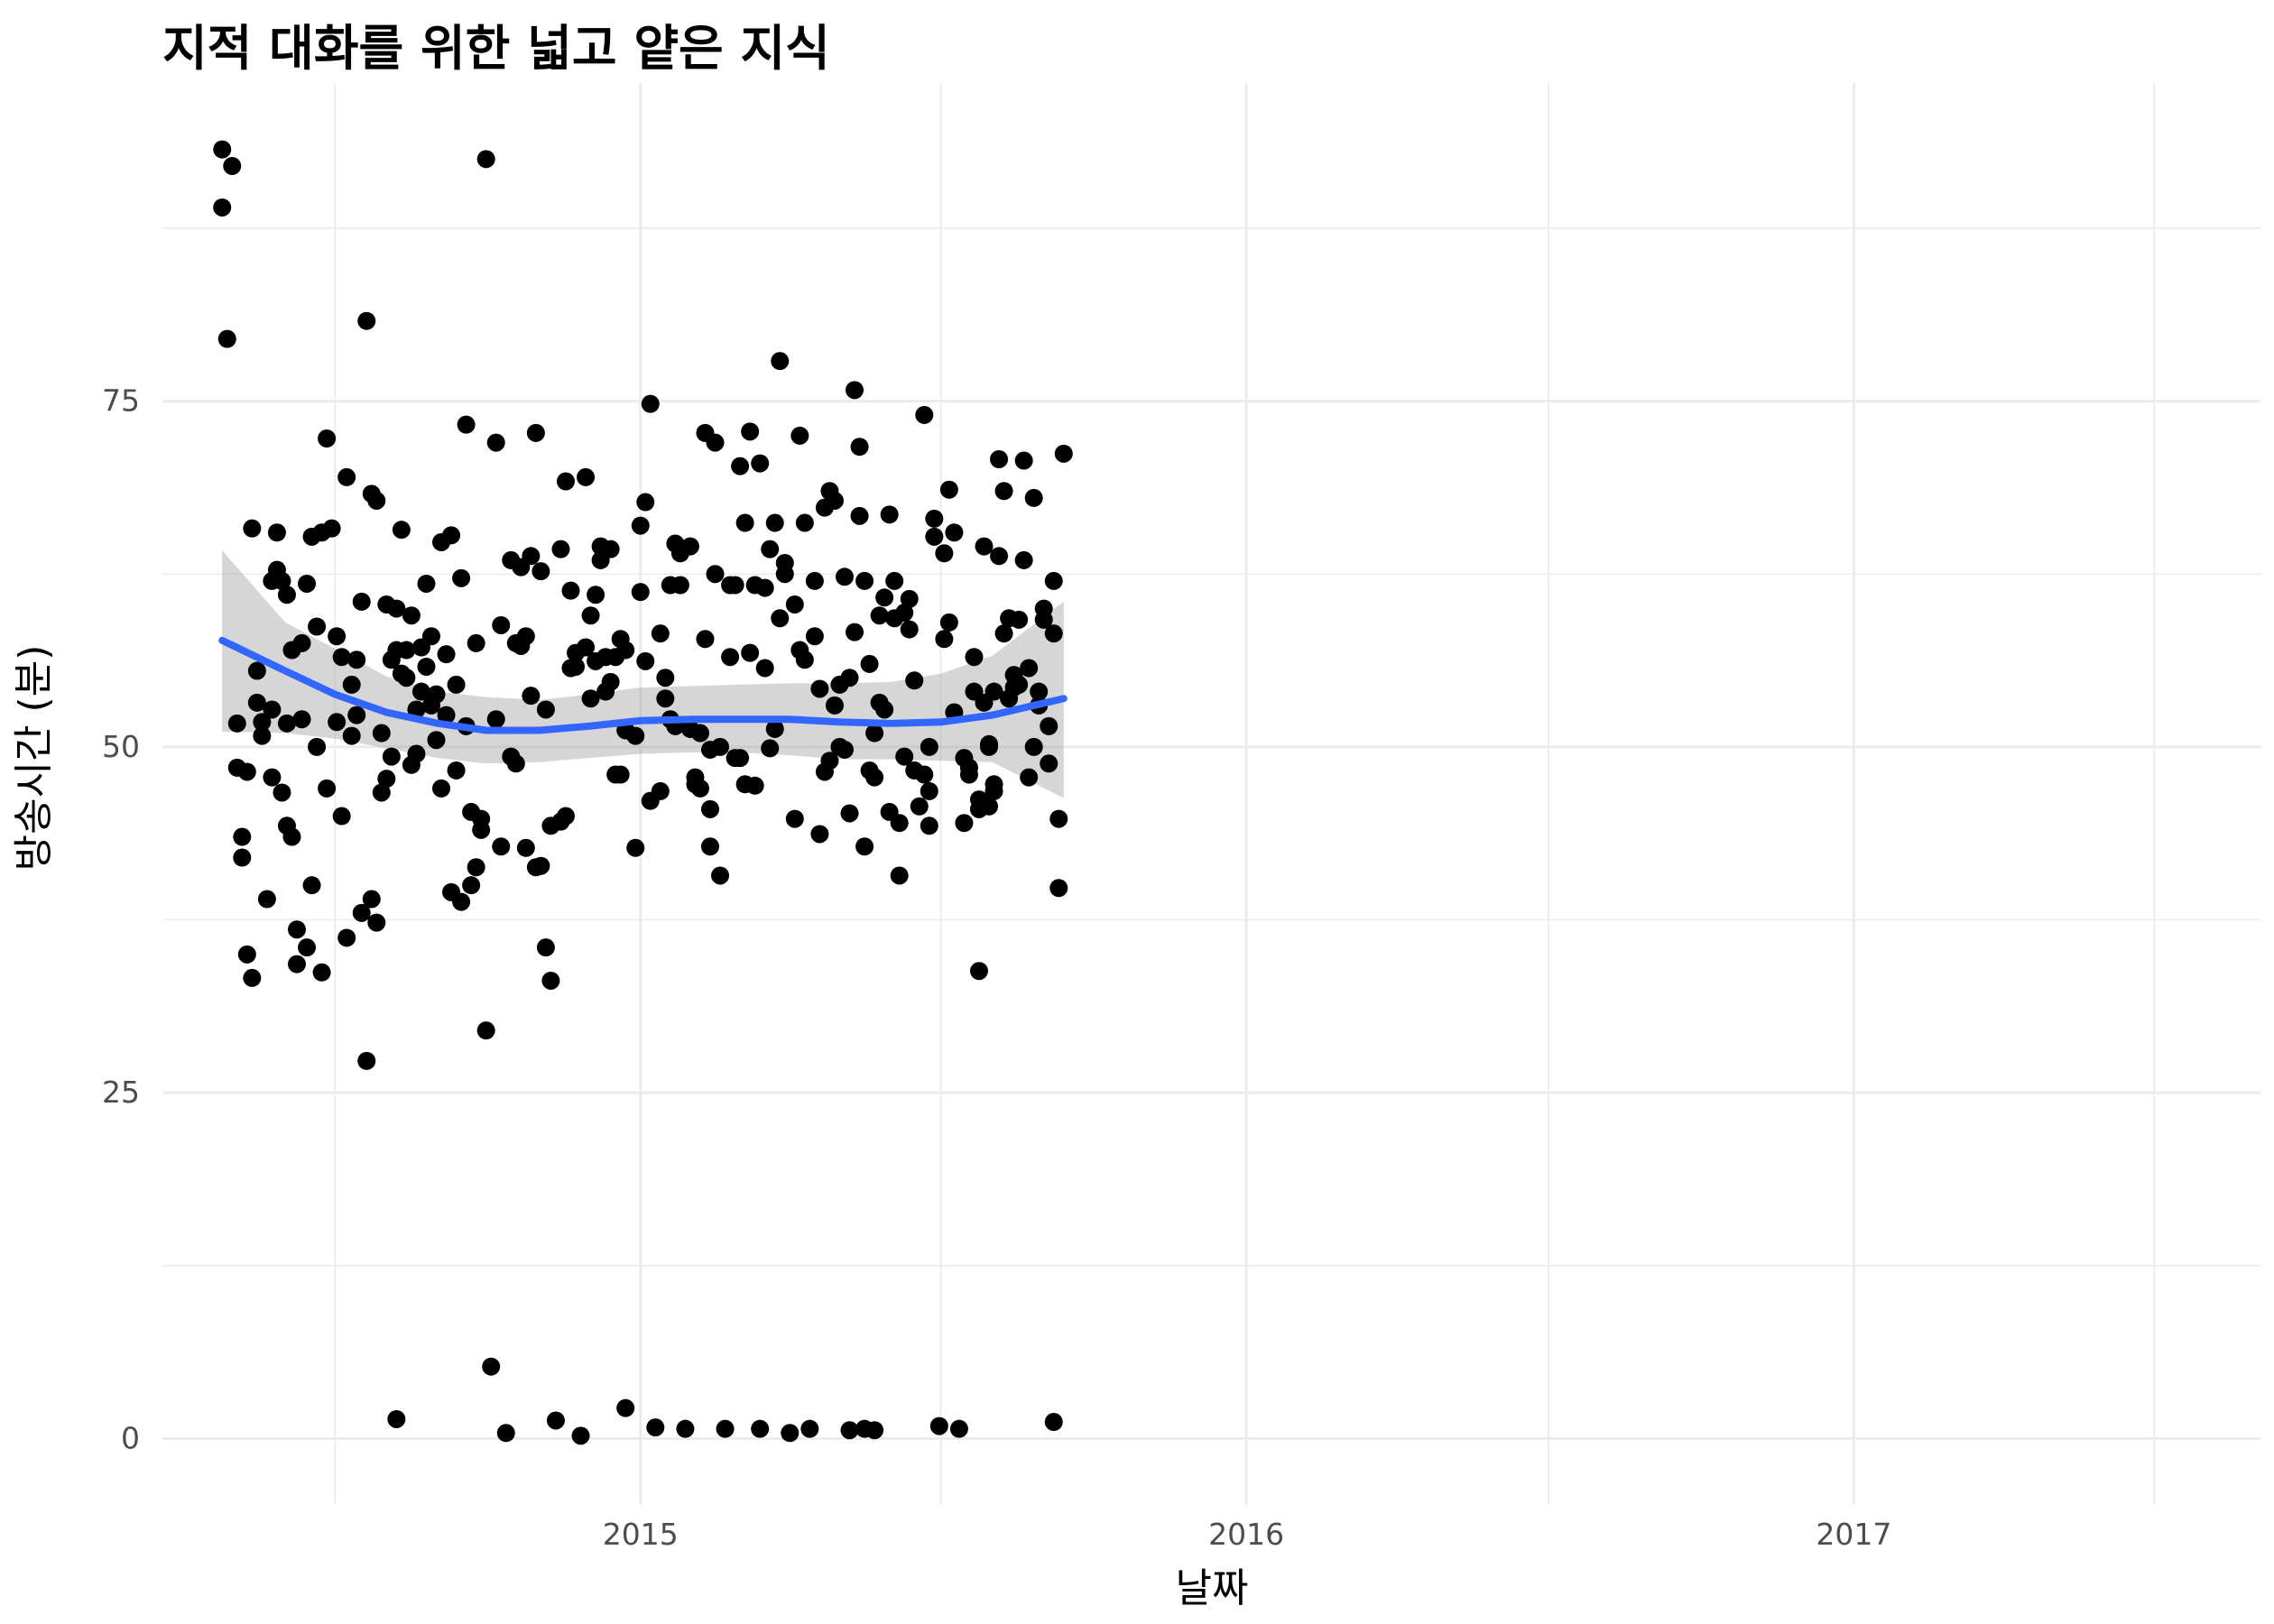 Image resolution: width=2274 pixels, height=1624 pixels. Describe the element at coordinates (130, 1437) in the screenshot. I see `y-tick-label: 0` at that location.